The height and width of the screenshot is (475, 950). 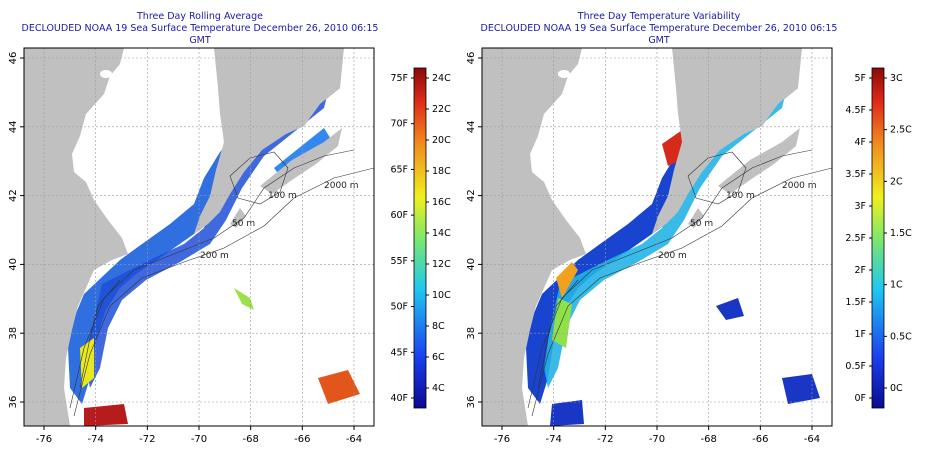 What do you see at coordinates (399, 215) in the screenshot?
I see `panel-1-cb-left-label: 60F` at bounding box center [399, 215].